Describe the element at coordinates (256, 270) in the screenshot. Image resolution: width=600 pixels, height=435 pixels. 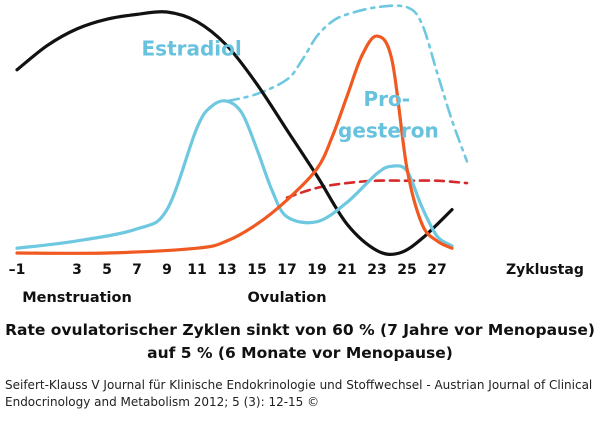
I see `x-tick-label: 15` at that location.